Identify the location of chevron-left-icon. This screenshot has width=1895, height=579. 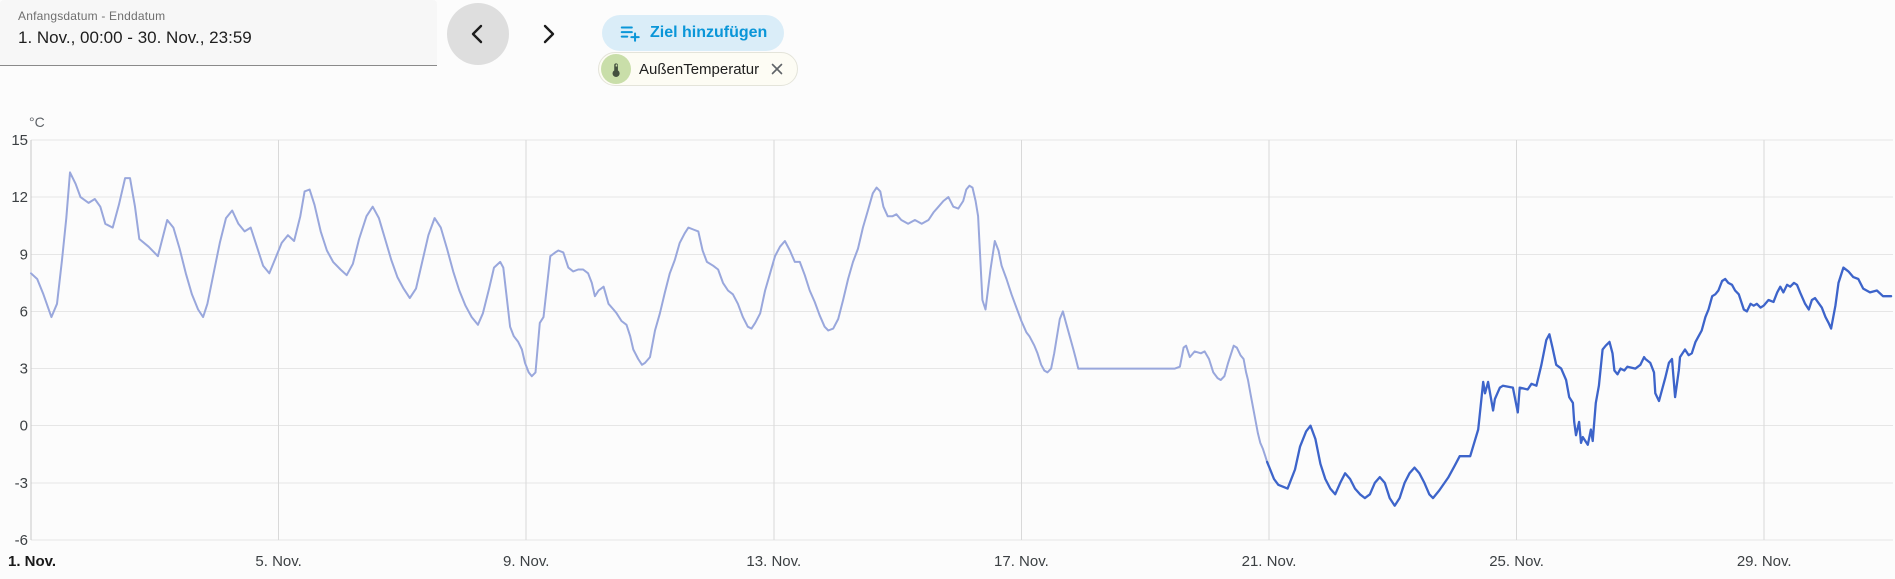
(478, 34).